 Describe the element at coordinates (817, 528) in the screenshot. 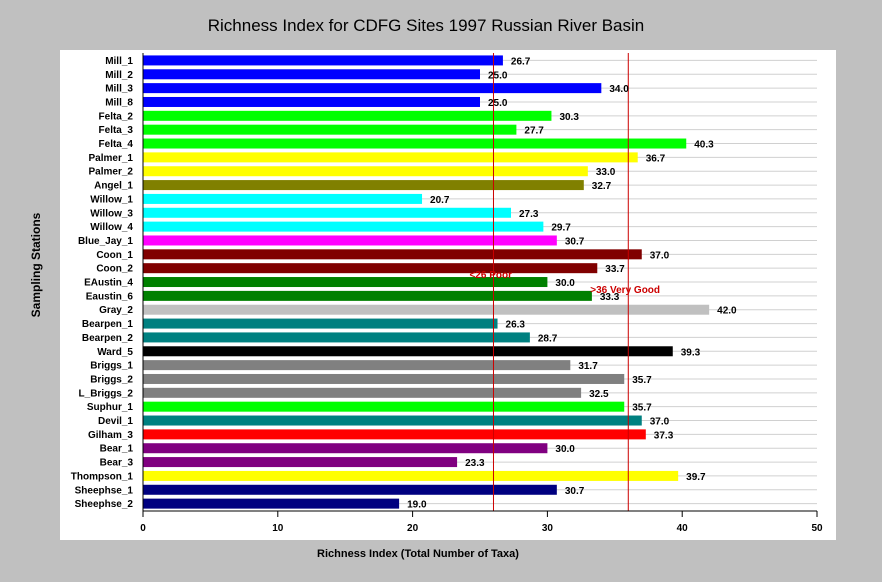

I see `x-tick-label: 50` at that location.